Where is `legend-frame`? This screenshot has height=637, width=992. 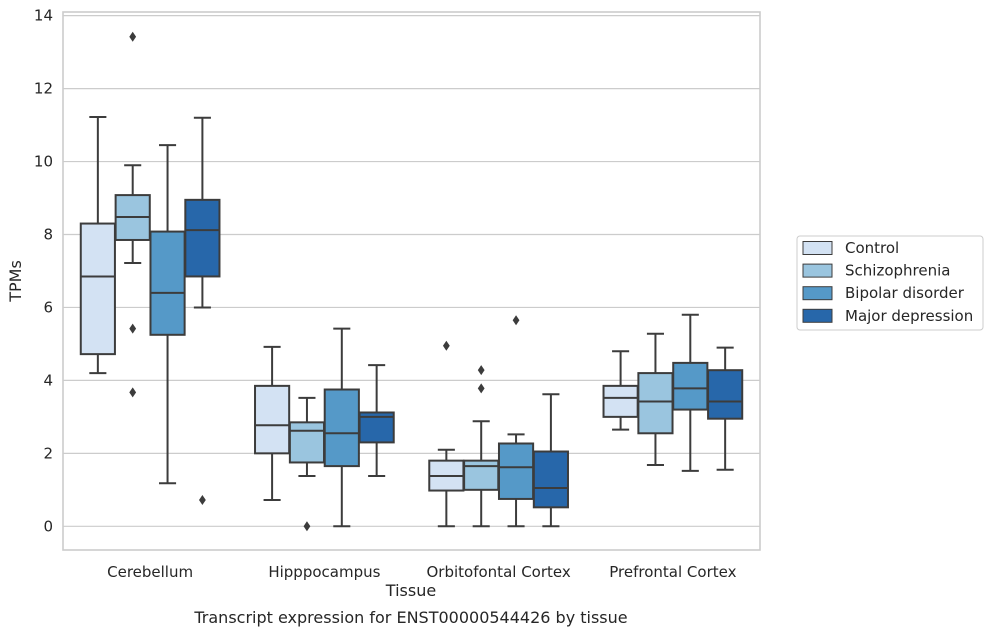 legend-frame is located at coordinates (890, 283).